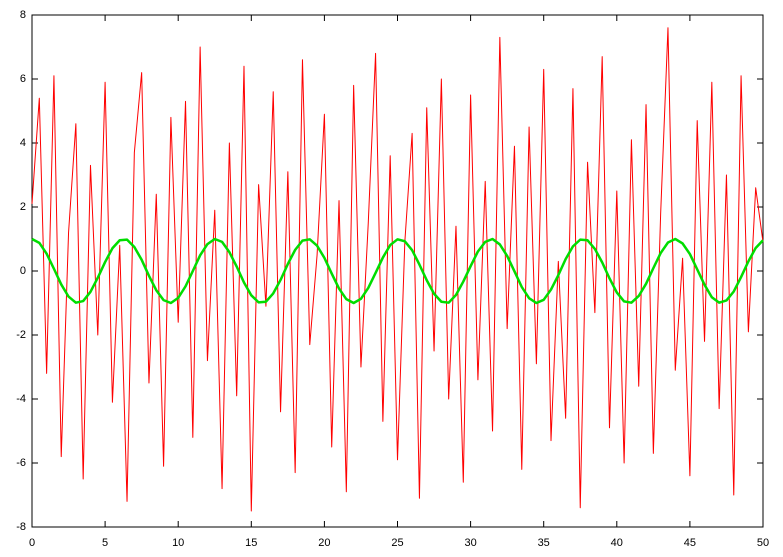  What do you see at coordinates (544, 543) in the screenshot?
I see `x-tick-label: 35` at bounding box center [544, 543].